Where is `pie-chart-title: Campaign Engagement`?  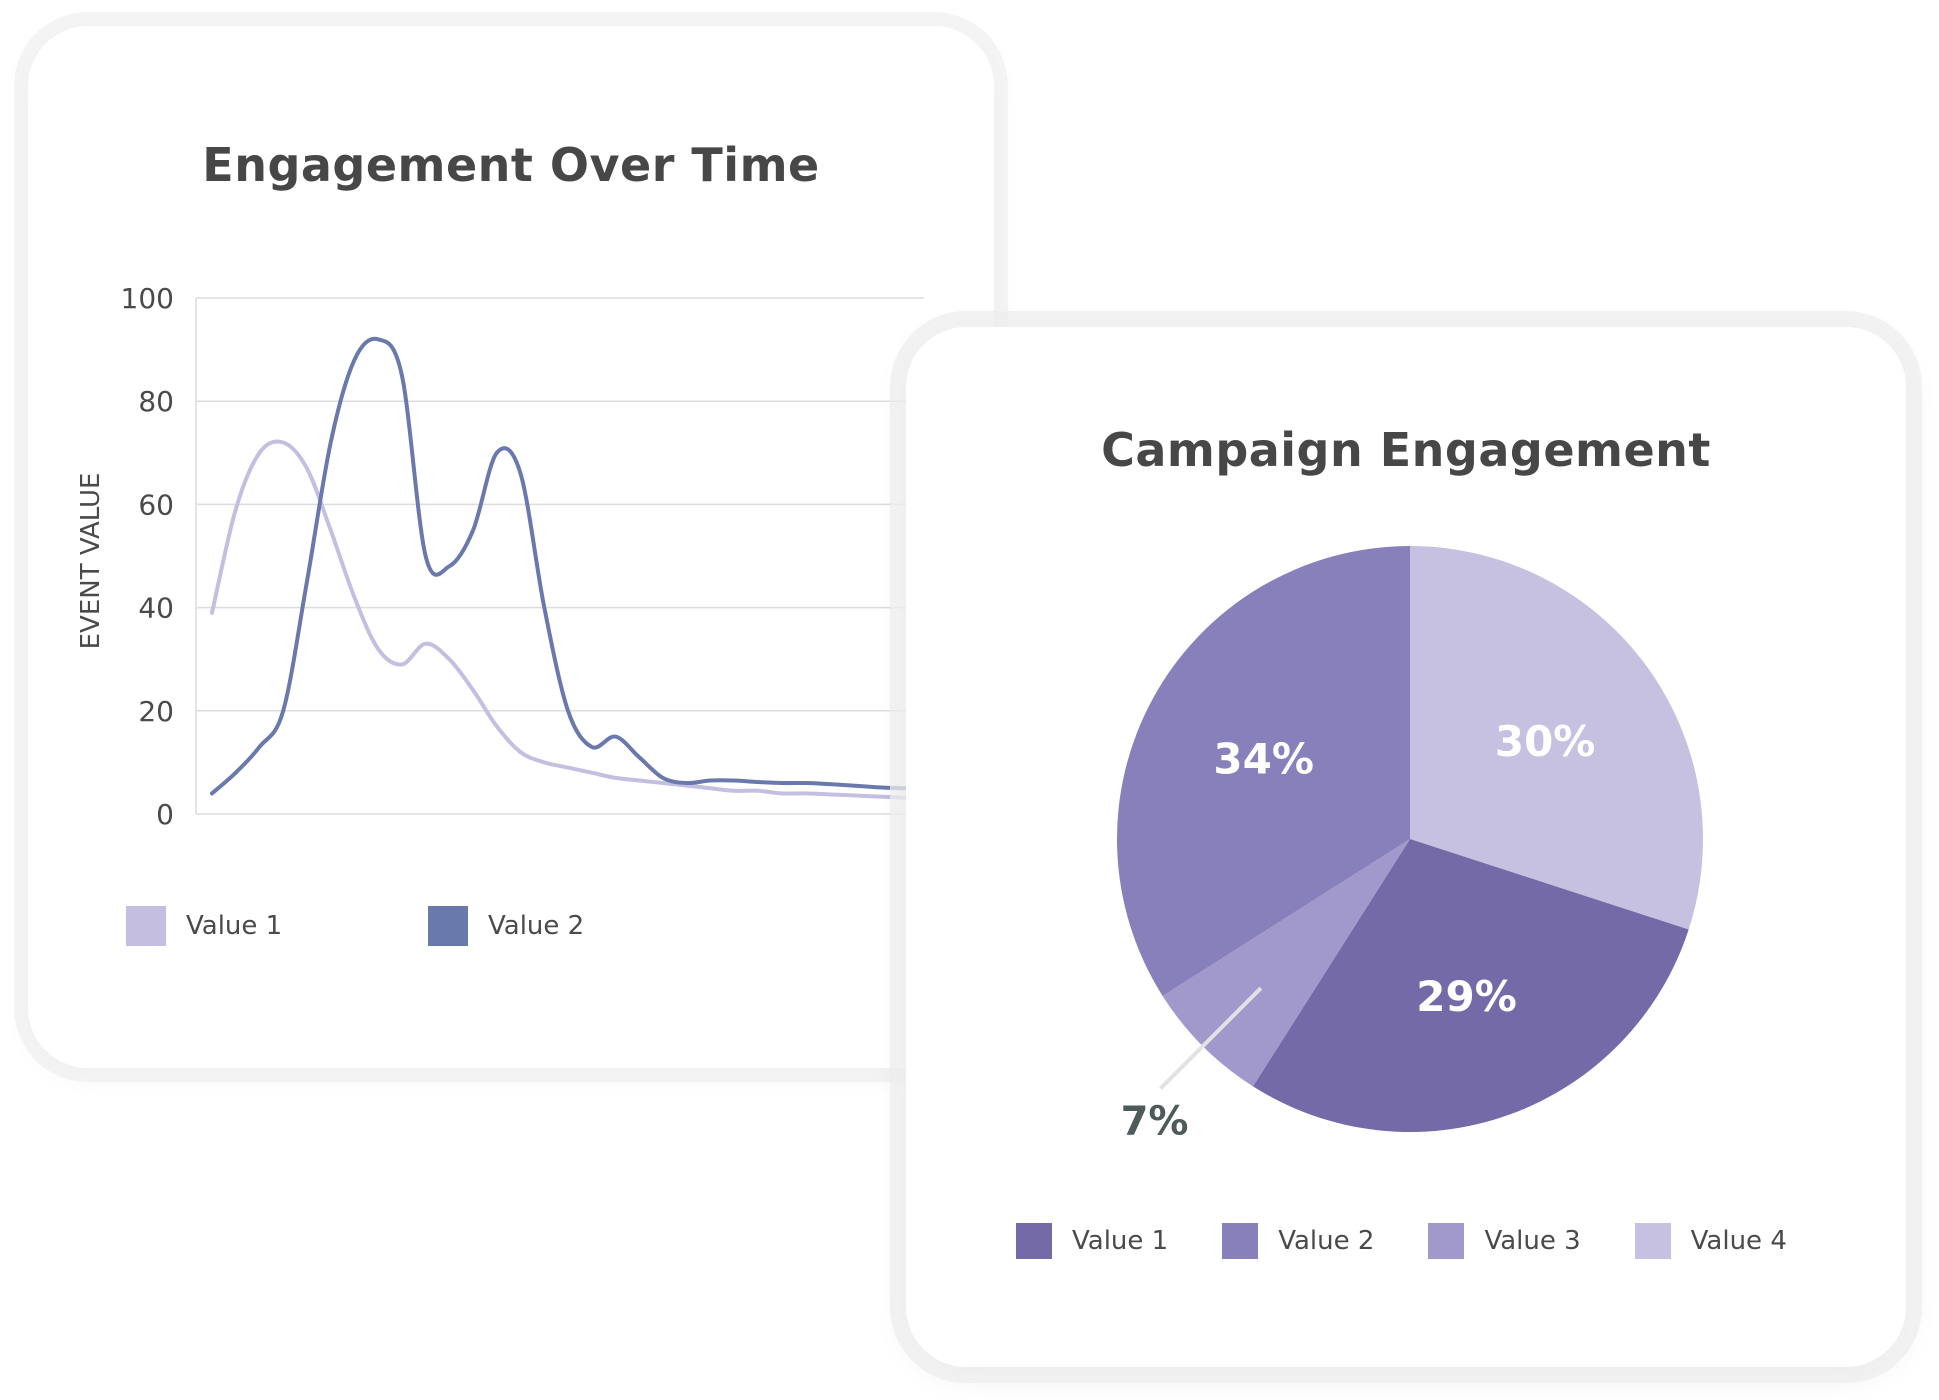 pie-chart-title: Campaign Engagement is located at coordinates (1406, 450).